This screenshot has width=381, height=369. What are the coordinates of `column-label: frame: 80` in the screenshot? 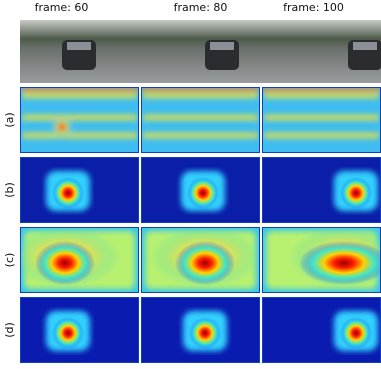 It's located at (201, 7).